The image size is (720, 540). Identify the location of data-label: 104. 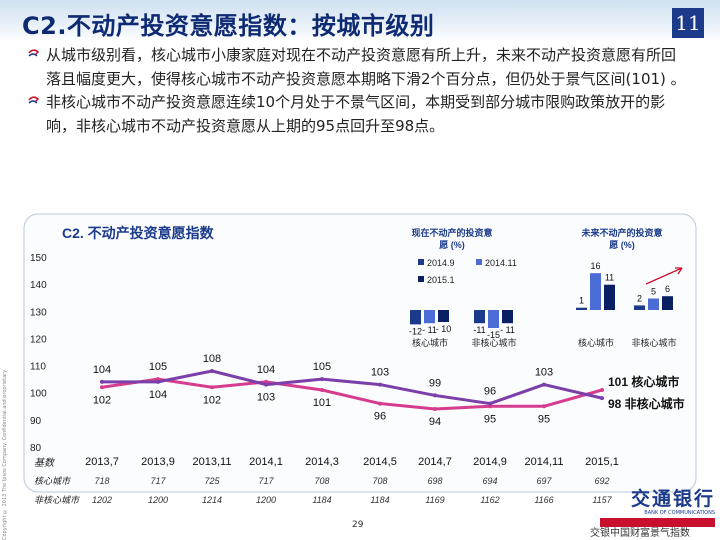
(266, 370).